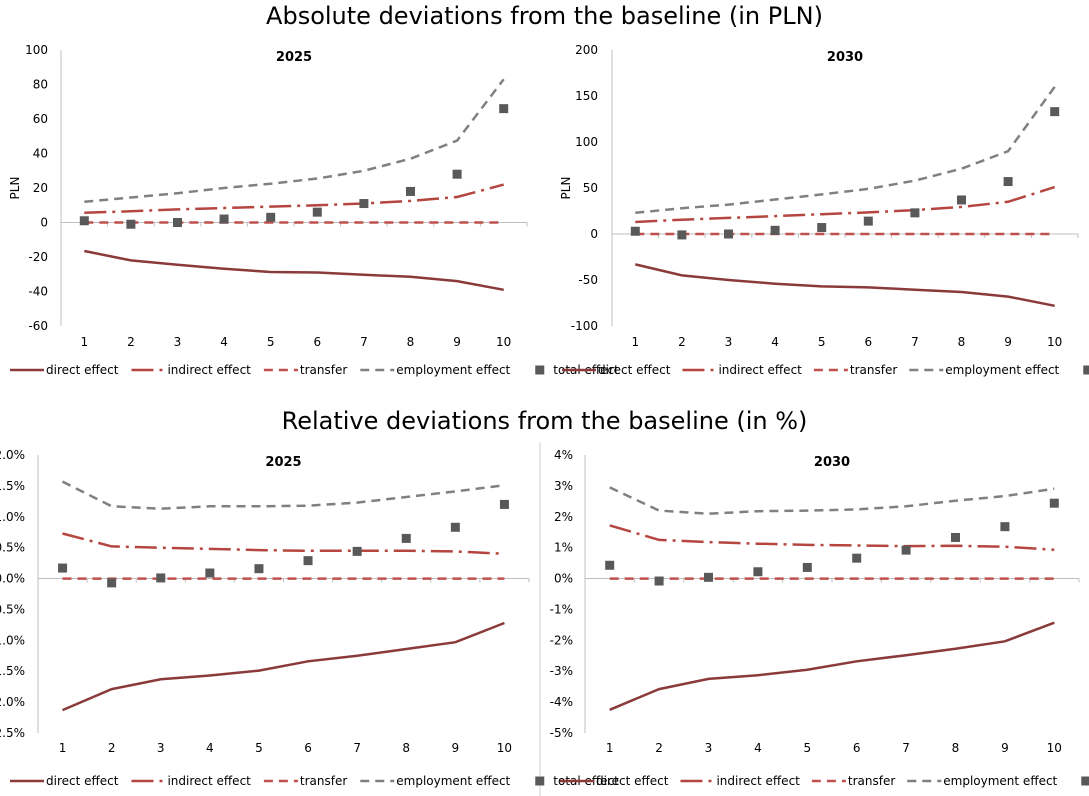 The image size is (1089, 796). Describe the element at coordinates (563, 455) in the screenshot. I see `y-tick-label: 4%` at that location.